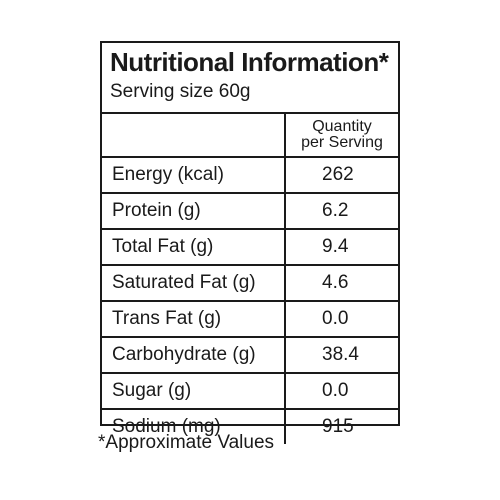 The image size is (500, 500). I want to click on nutrient-name: Energy (kcal), so click(194, 175).